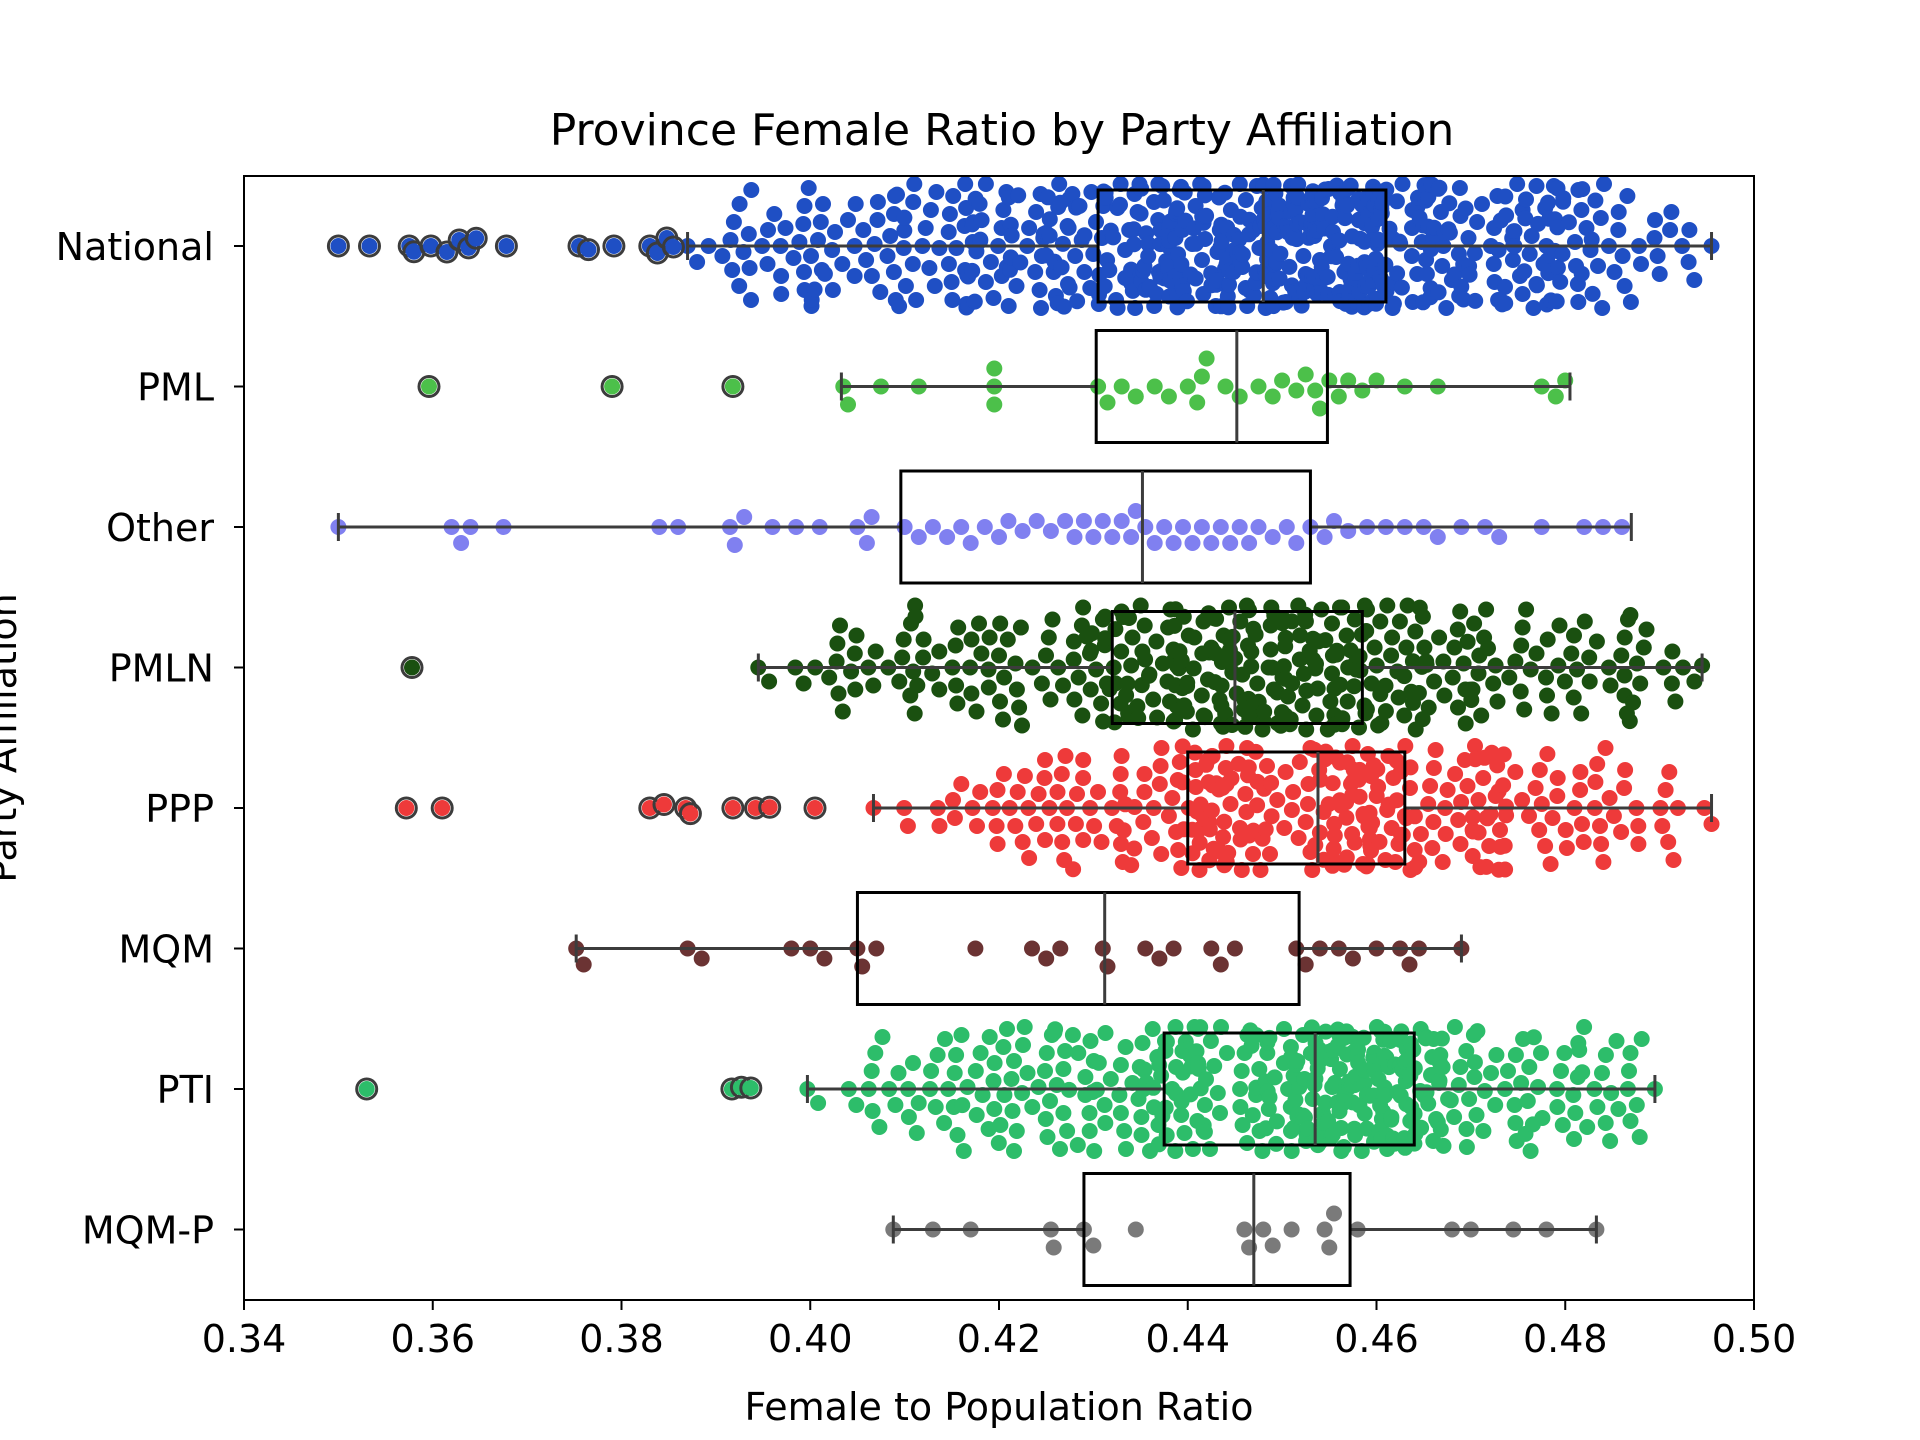  Describe the element at coordinates (366, 1089) in the screenshot. I see `outlier-point-pti` at that location.